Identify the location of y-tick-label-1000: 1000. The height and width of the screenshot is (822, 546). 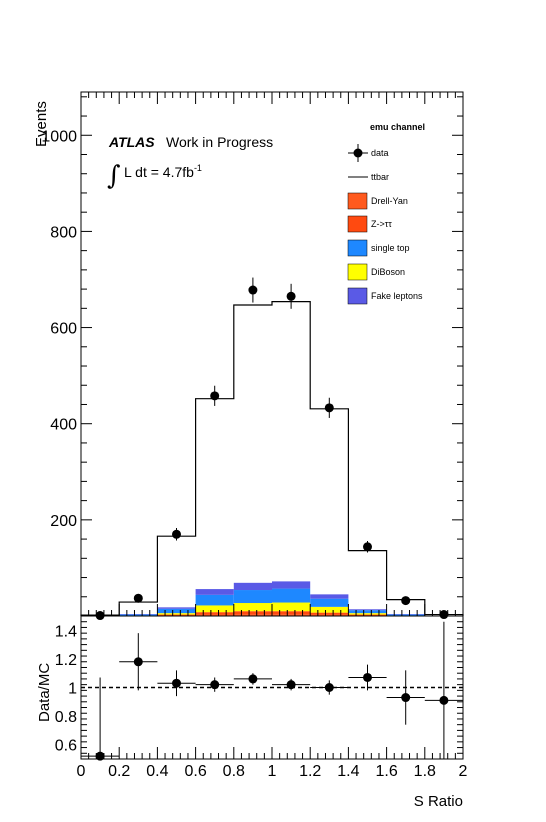
(59, 136).